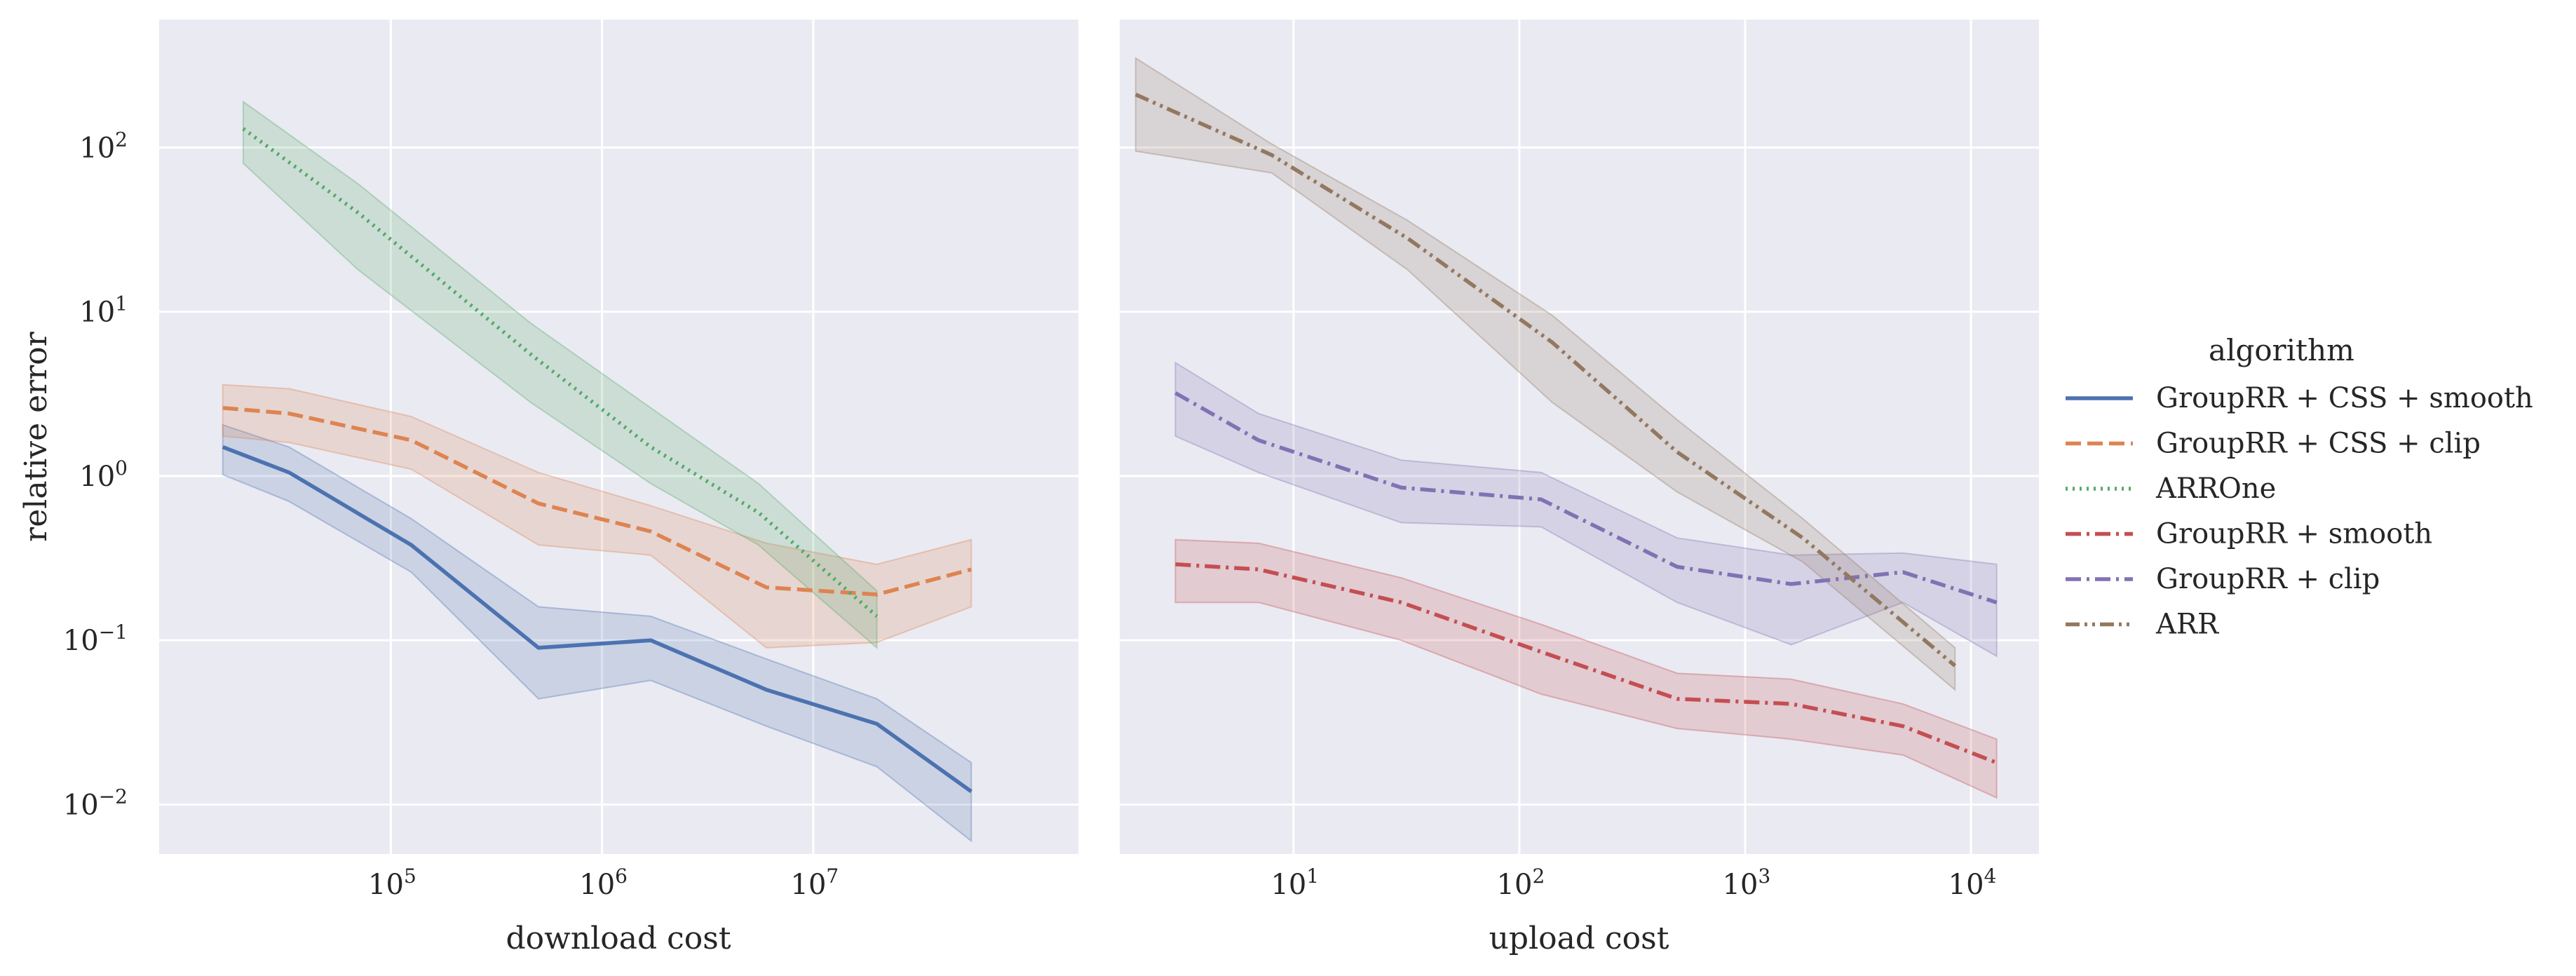 Image resolution: width=2576 pixels, height=976 pixels. Describe the element at coordinates (1521, 883) in the screenshot. I see `x-tick-label: 102` at that location.